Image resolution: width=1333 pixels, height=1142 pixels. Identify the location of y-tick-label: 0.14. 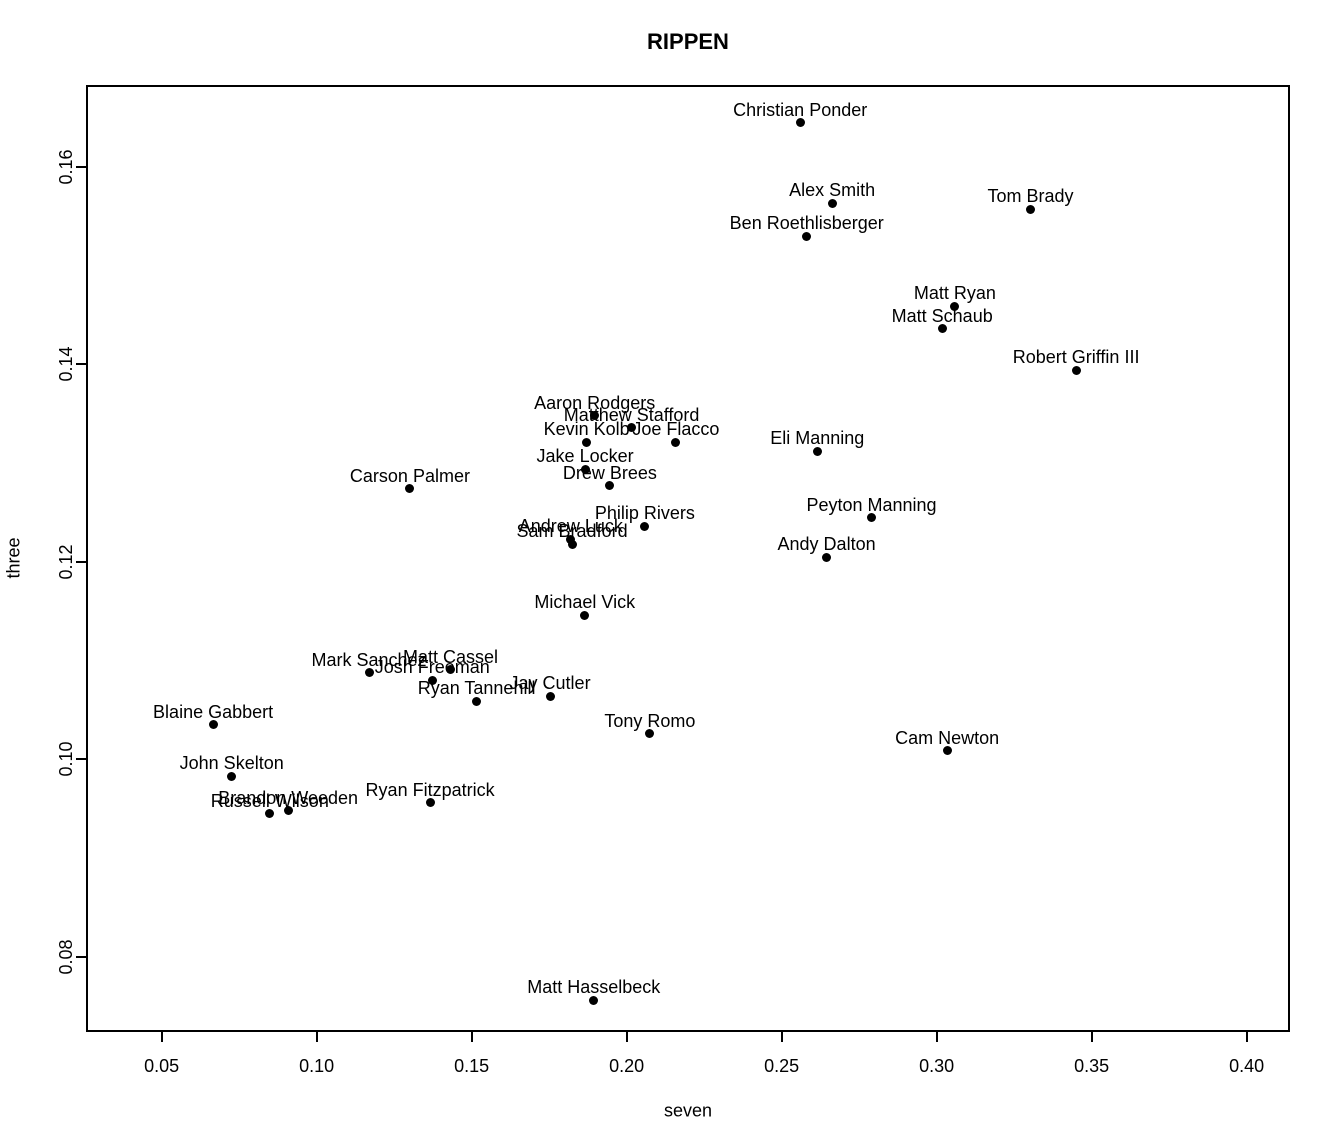
(66, 364).